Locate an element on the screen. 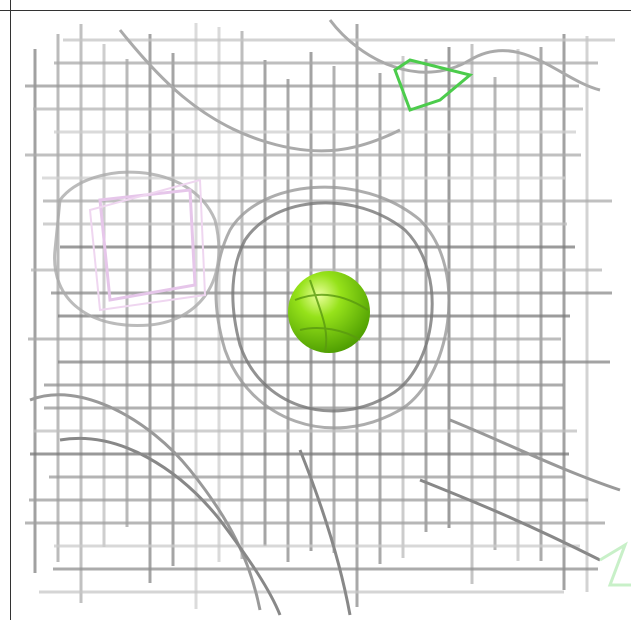 The image size is (631, 620). mesh-over-sphere is located at coordinates (331, 316).